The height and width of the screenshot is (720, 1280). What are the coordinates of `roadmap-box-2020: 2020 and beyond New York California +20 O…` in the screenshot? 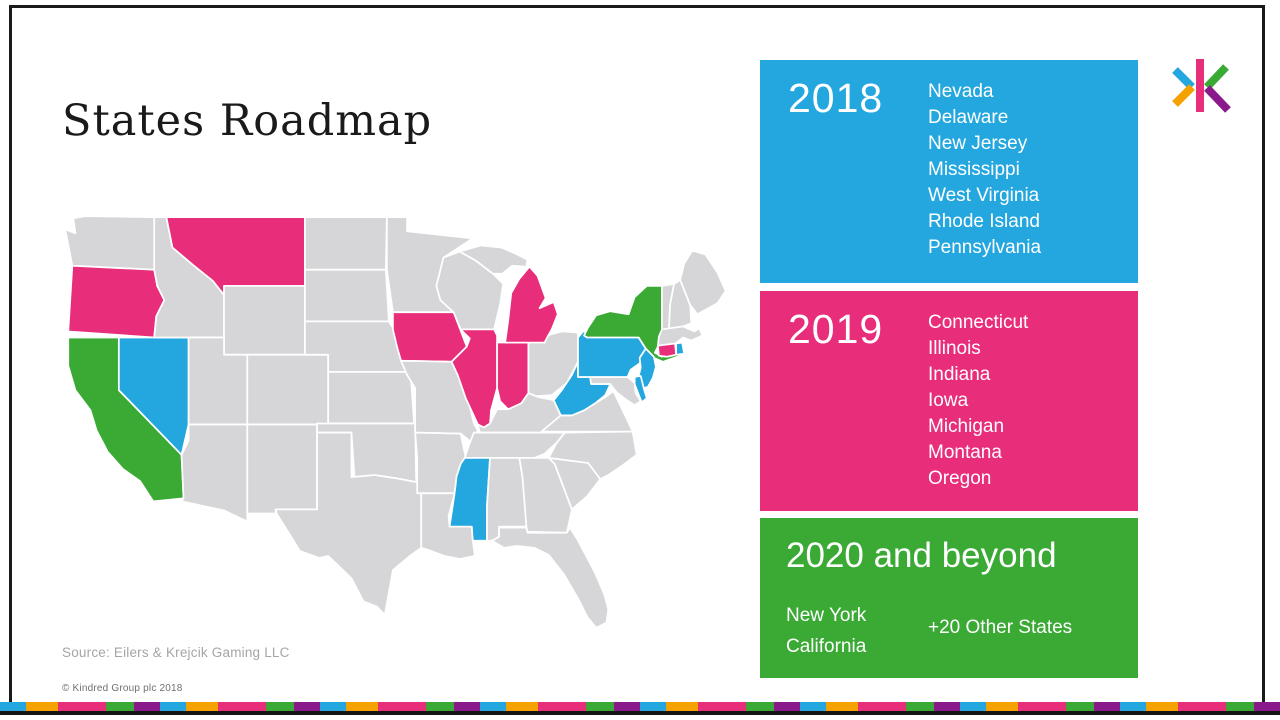 It's located at (949, 598).